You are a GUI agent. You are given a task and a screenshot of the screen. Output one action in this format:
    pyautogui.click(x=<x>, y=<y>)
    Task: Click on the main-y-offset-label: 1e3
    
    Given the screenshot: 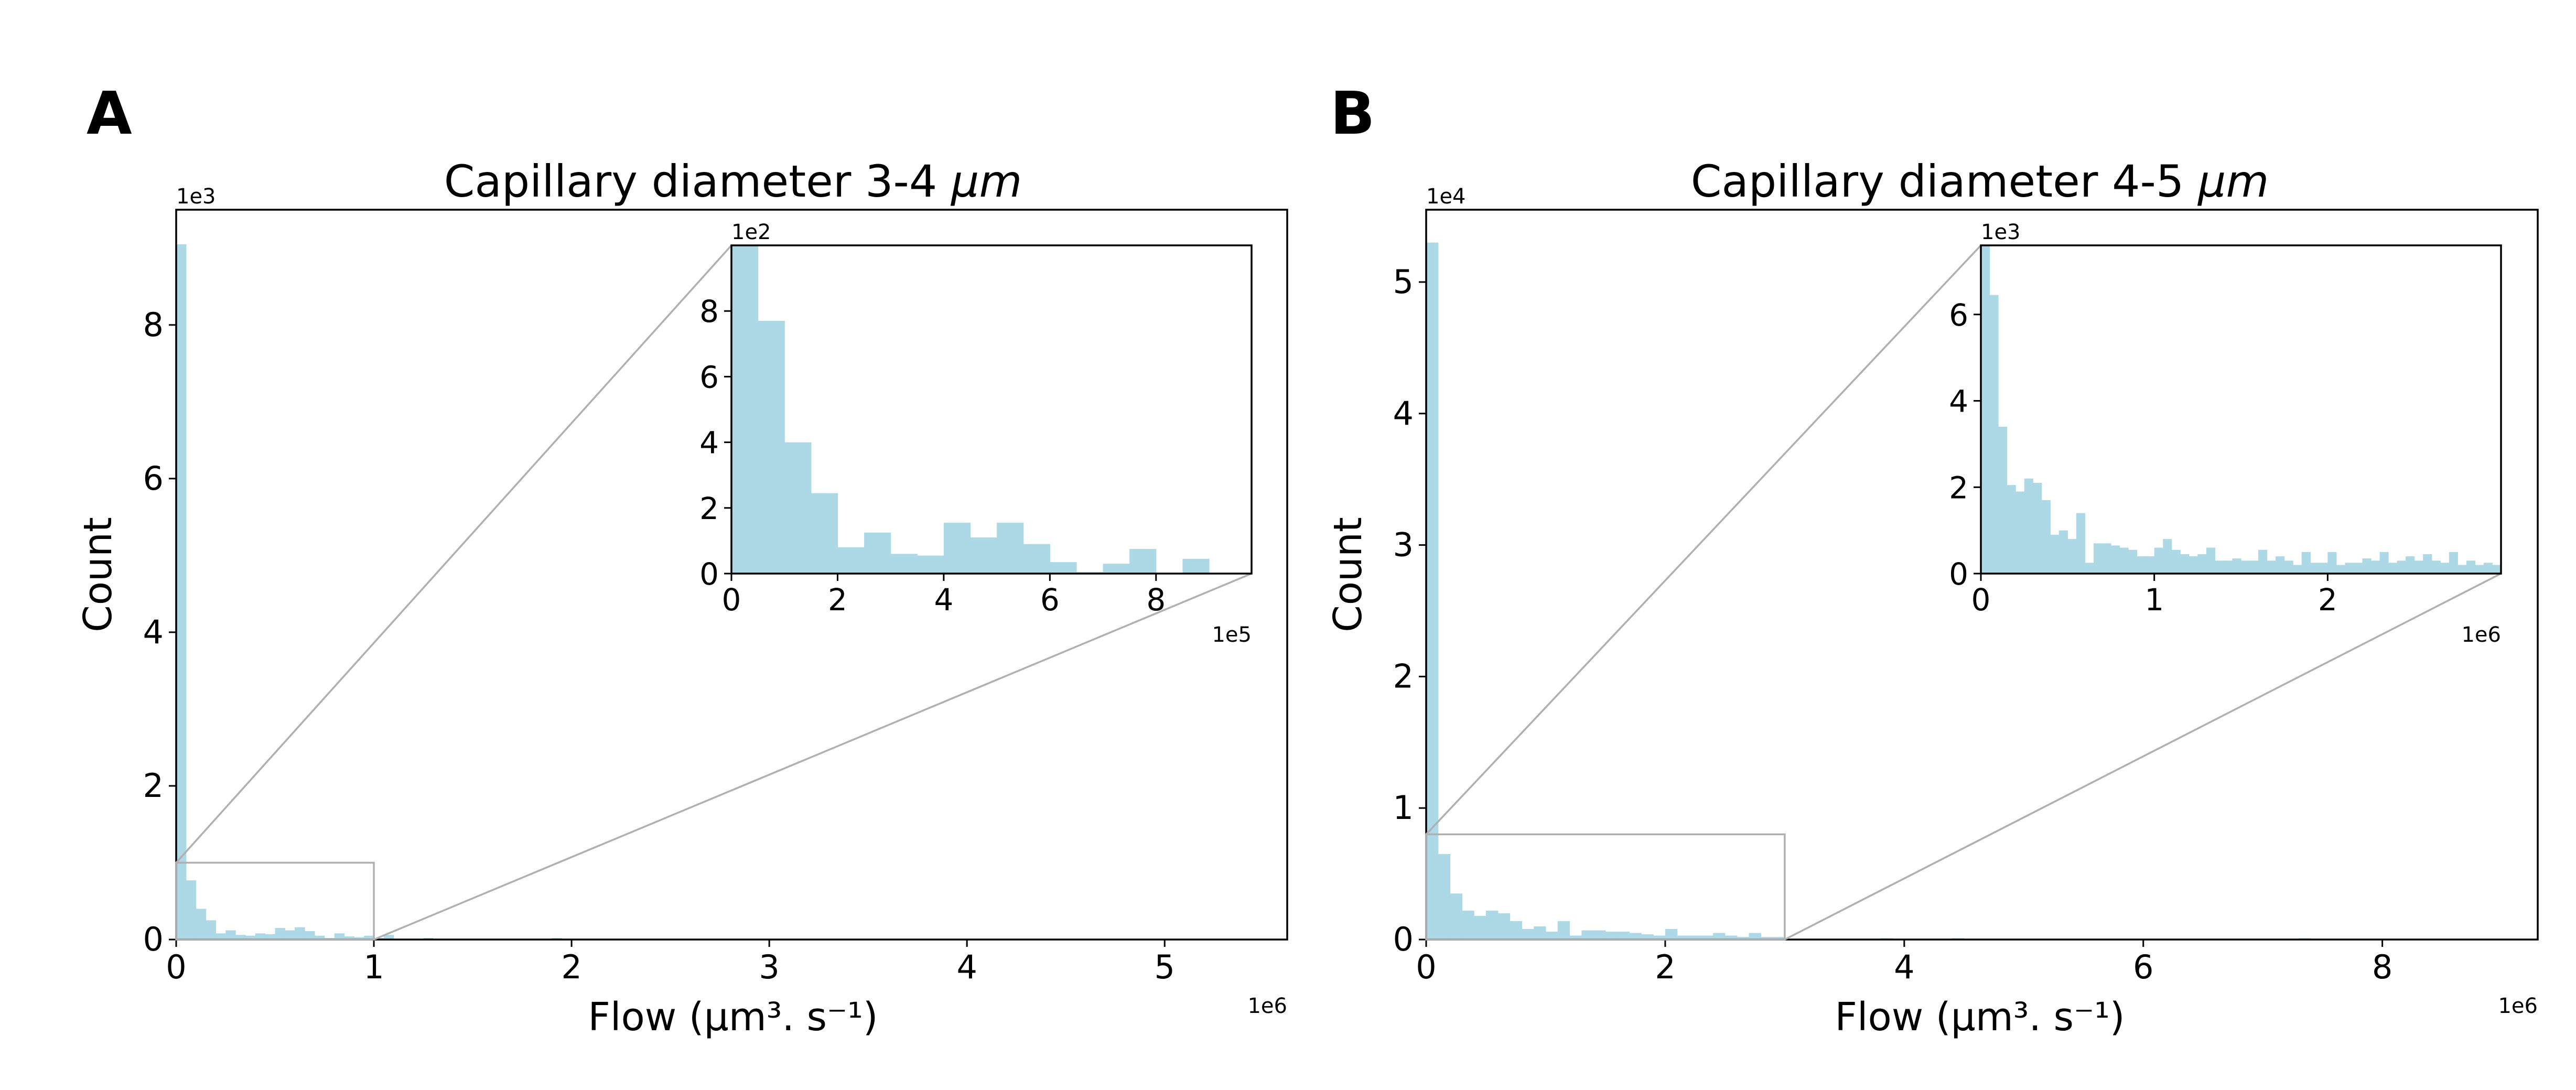 What is the action you would take?
    pyautogui.click(x=196, y=197)
    